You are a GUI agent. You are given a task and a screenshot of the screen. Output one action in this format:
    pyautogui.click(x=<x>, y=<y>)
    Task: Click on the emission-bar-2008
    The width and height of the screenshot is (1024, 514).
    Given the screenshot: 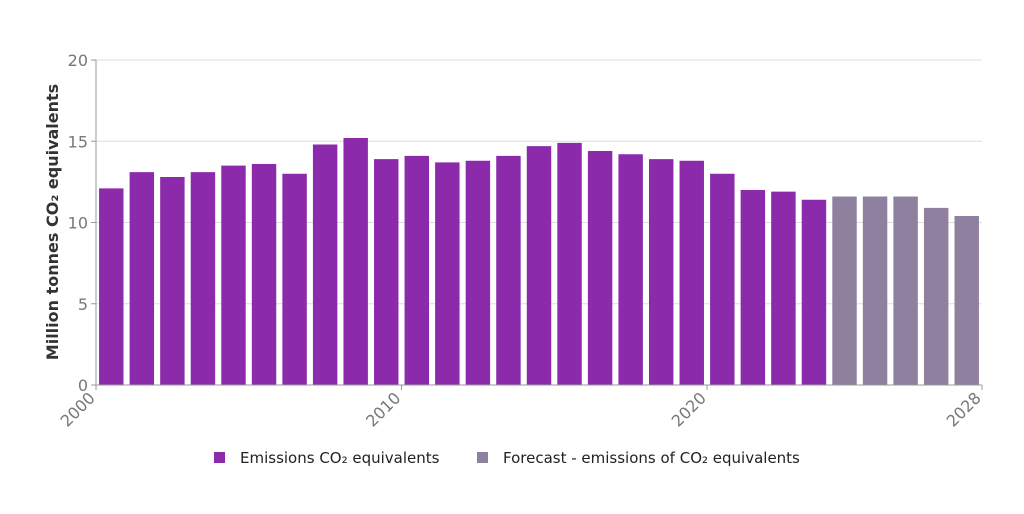 What is the action you would take?
    pyautogui.click(x=355, y=261)
    